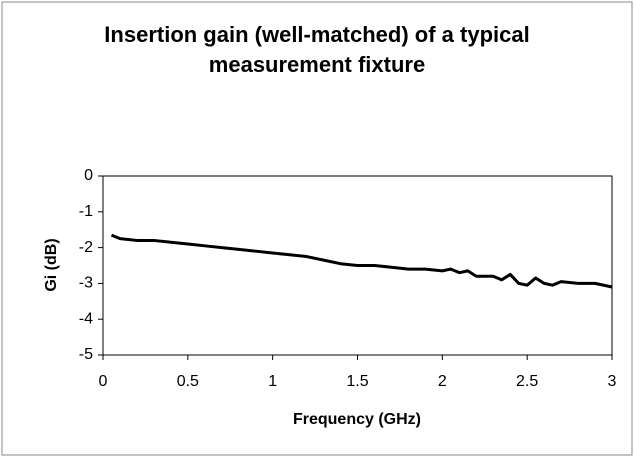 The height and width of the screenshot is (457, 634). What do you see at coordinates (86, 318) in the screenshot?
I see `y-tick-label: -4` at bounding box center [86, 318].